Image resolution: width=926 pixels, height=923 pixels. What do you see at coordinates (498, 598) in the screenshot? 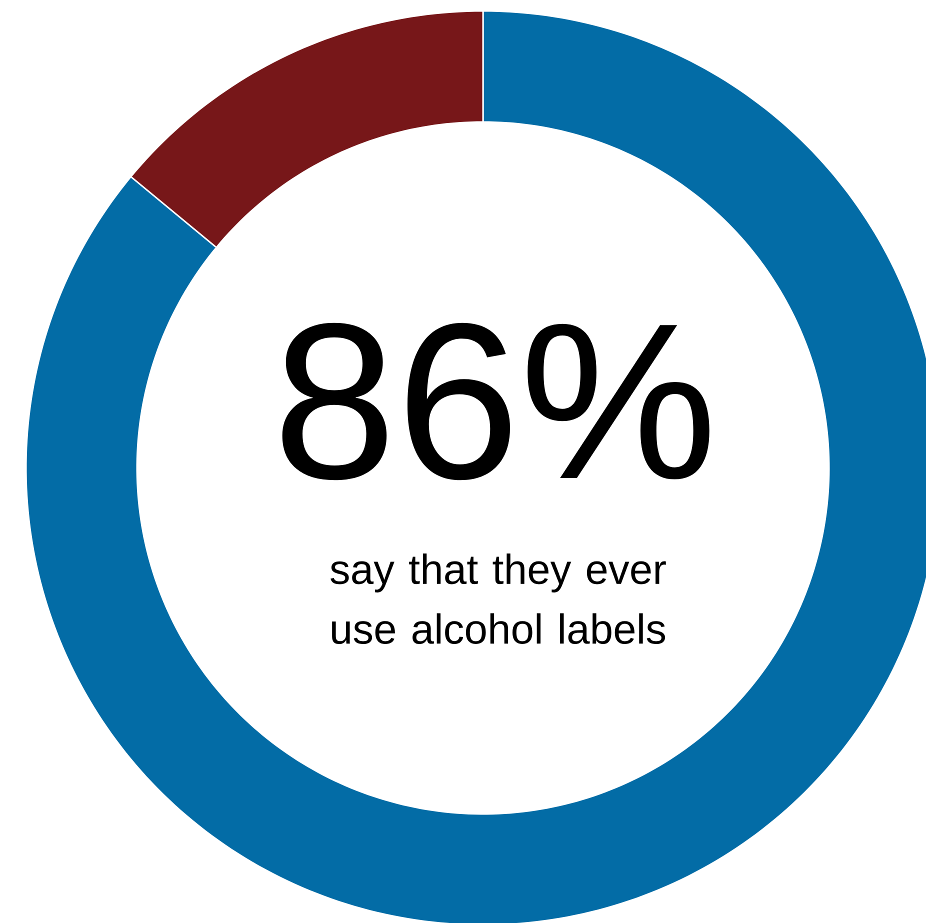
I see `text: say that they ever use alcohol labels` at bounding box center [498, 598].